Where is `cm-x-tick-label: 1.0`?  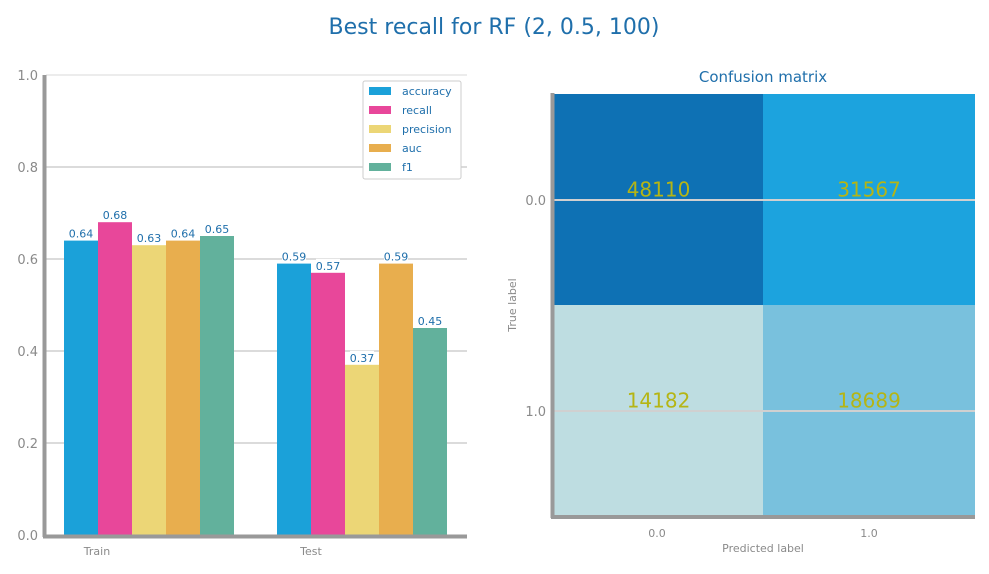
cm-x-tick-label: 1.0 is located at coordinates (869, 533).